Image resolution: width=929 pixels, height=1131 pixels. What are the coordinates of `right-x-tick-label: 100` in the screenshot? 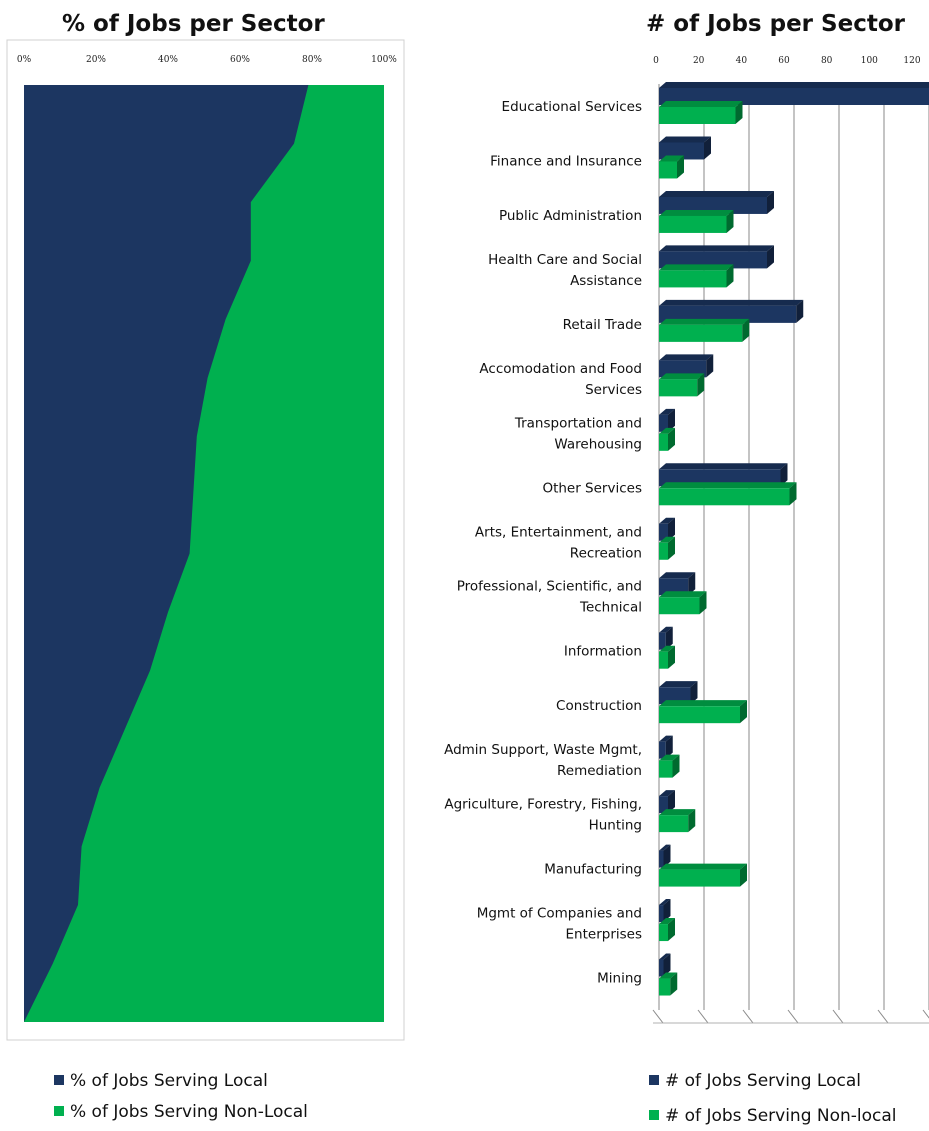 It's located at (869, 61).